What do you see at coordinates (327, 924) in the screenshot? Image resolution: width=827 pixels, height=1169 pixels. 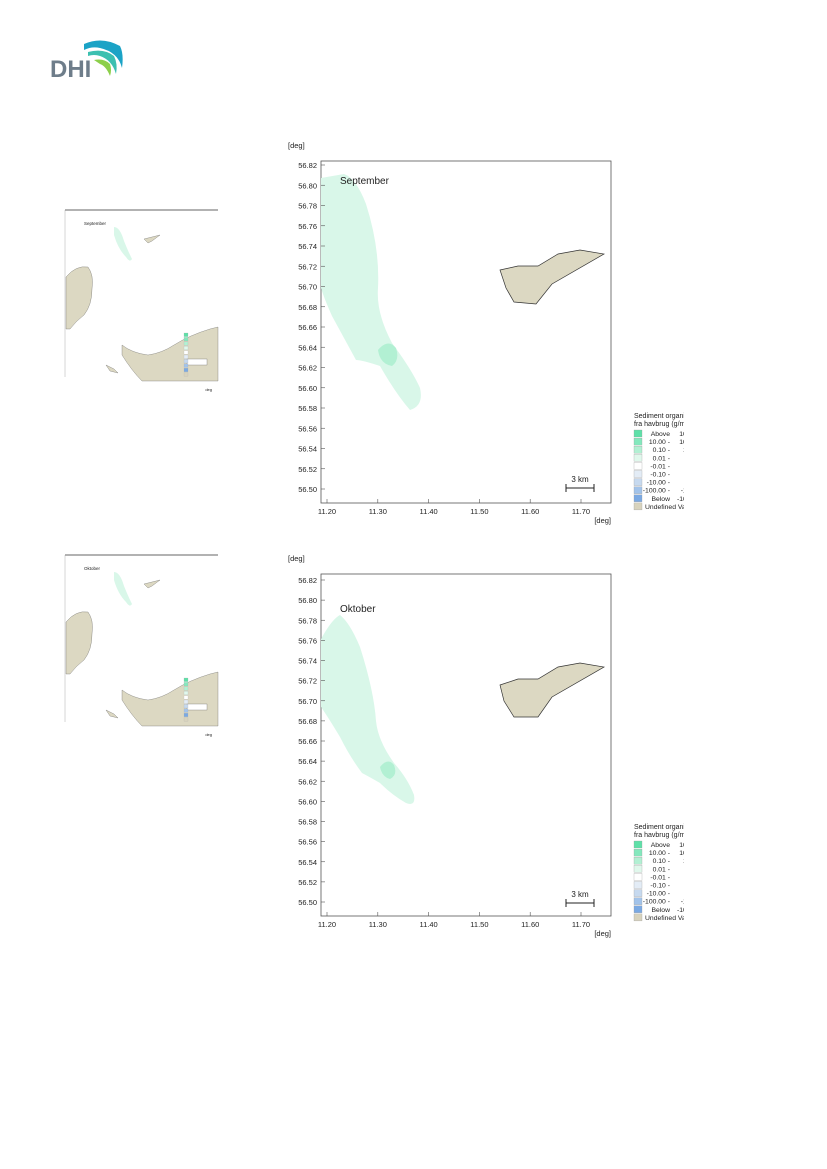 I see `x-tick-label: 11.20` at bounding box center [327, 924].